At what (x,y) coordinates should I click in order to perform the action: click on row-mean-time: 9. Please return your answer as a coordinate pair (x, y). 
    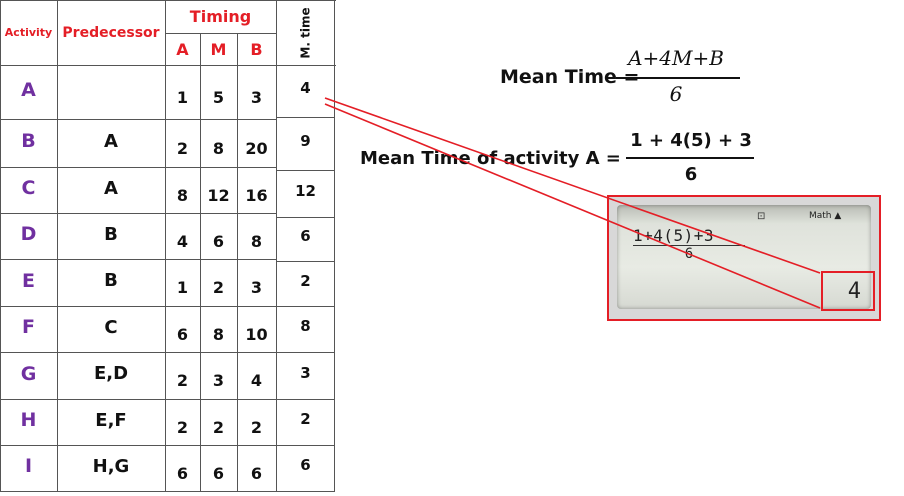
    Looking at the image, I should click on (305, 140).